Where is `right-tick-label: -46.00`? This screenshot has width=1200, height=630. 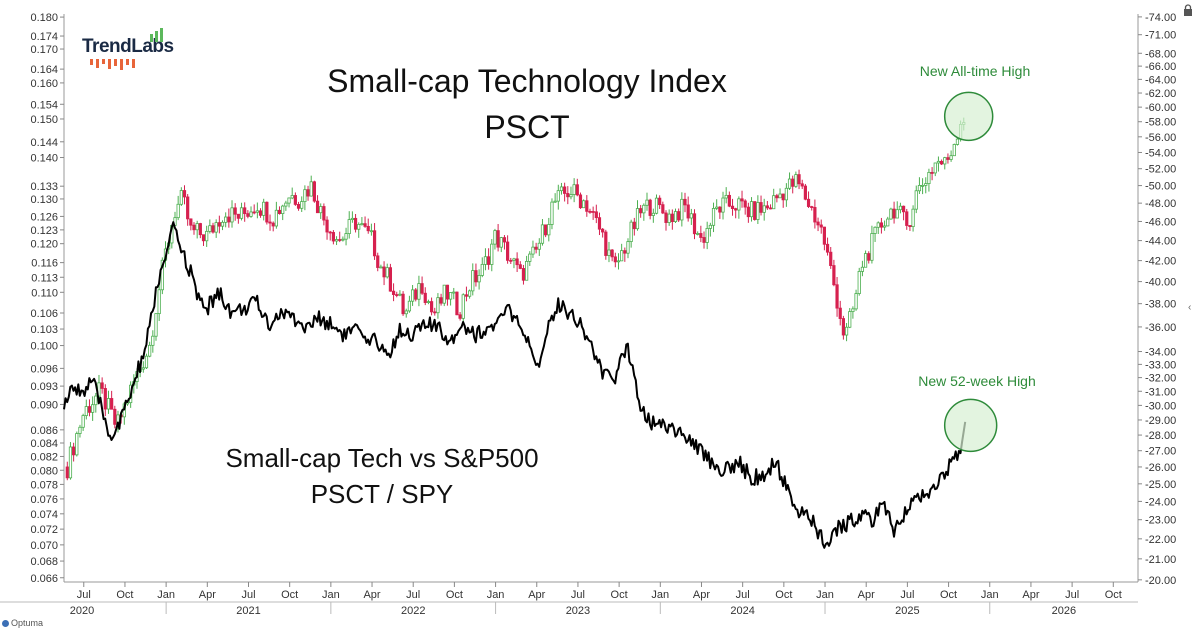 right-tick-label: -46.00 is located at coordinates (1160, 222).